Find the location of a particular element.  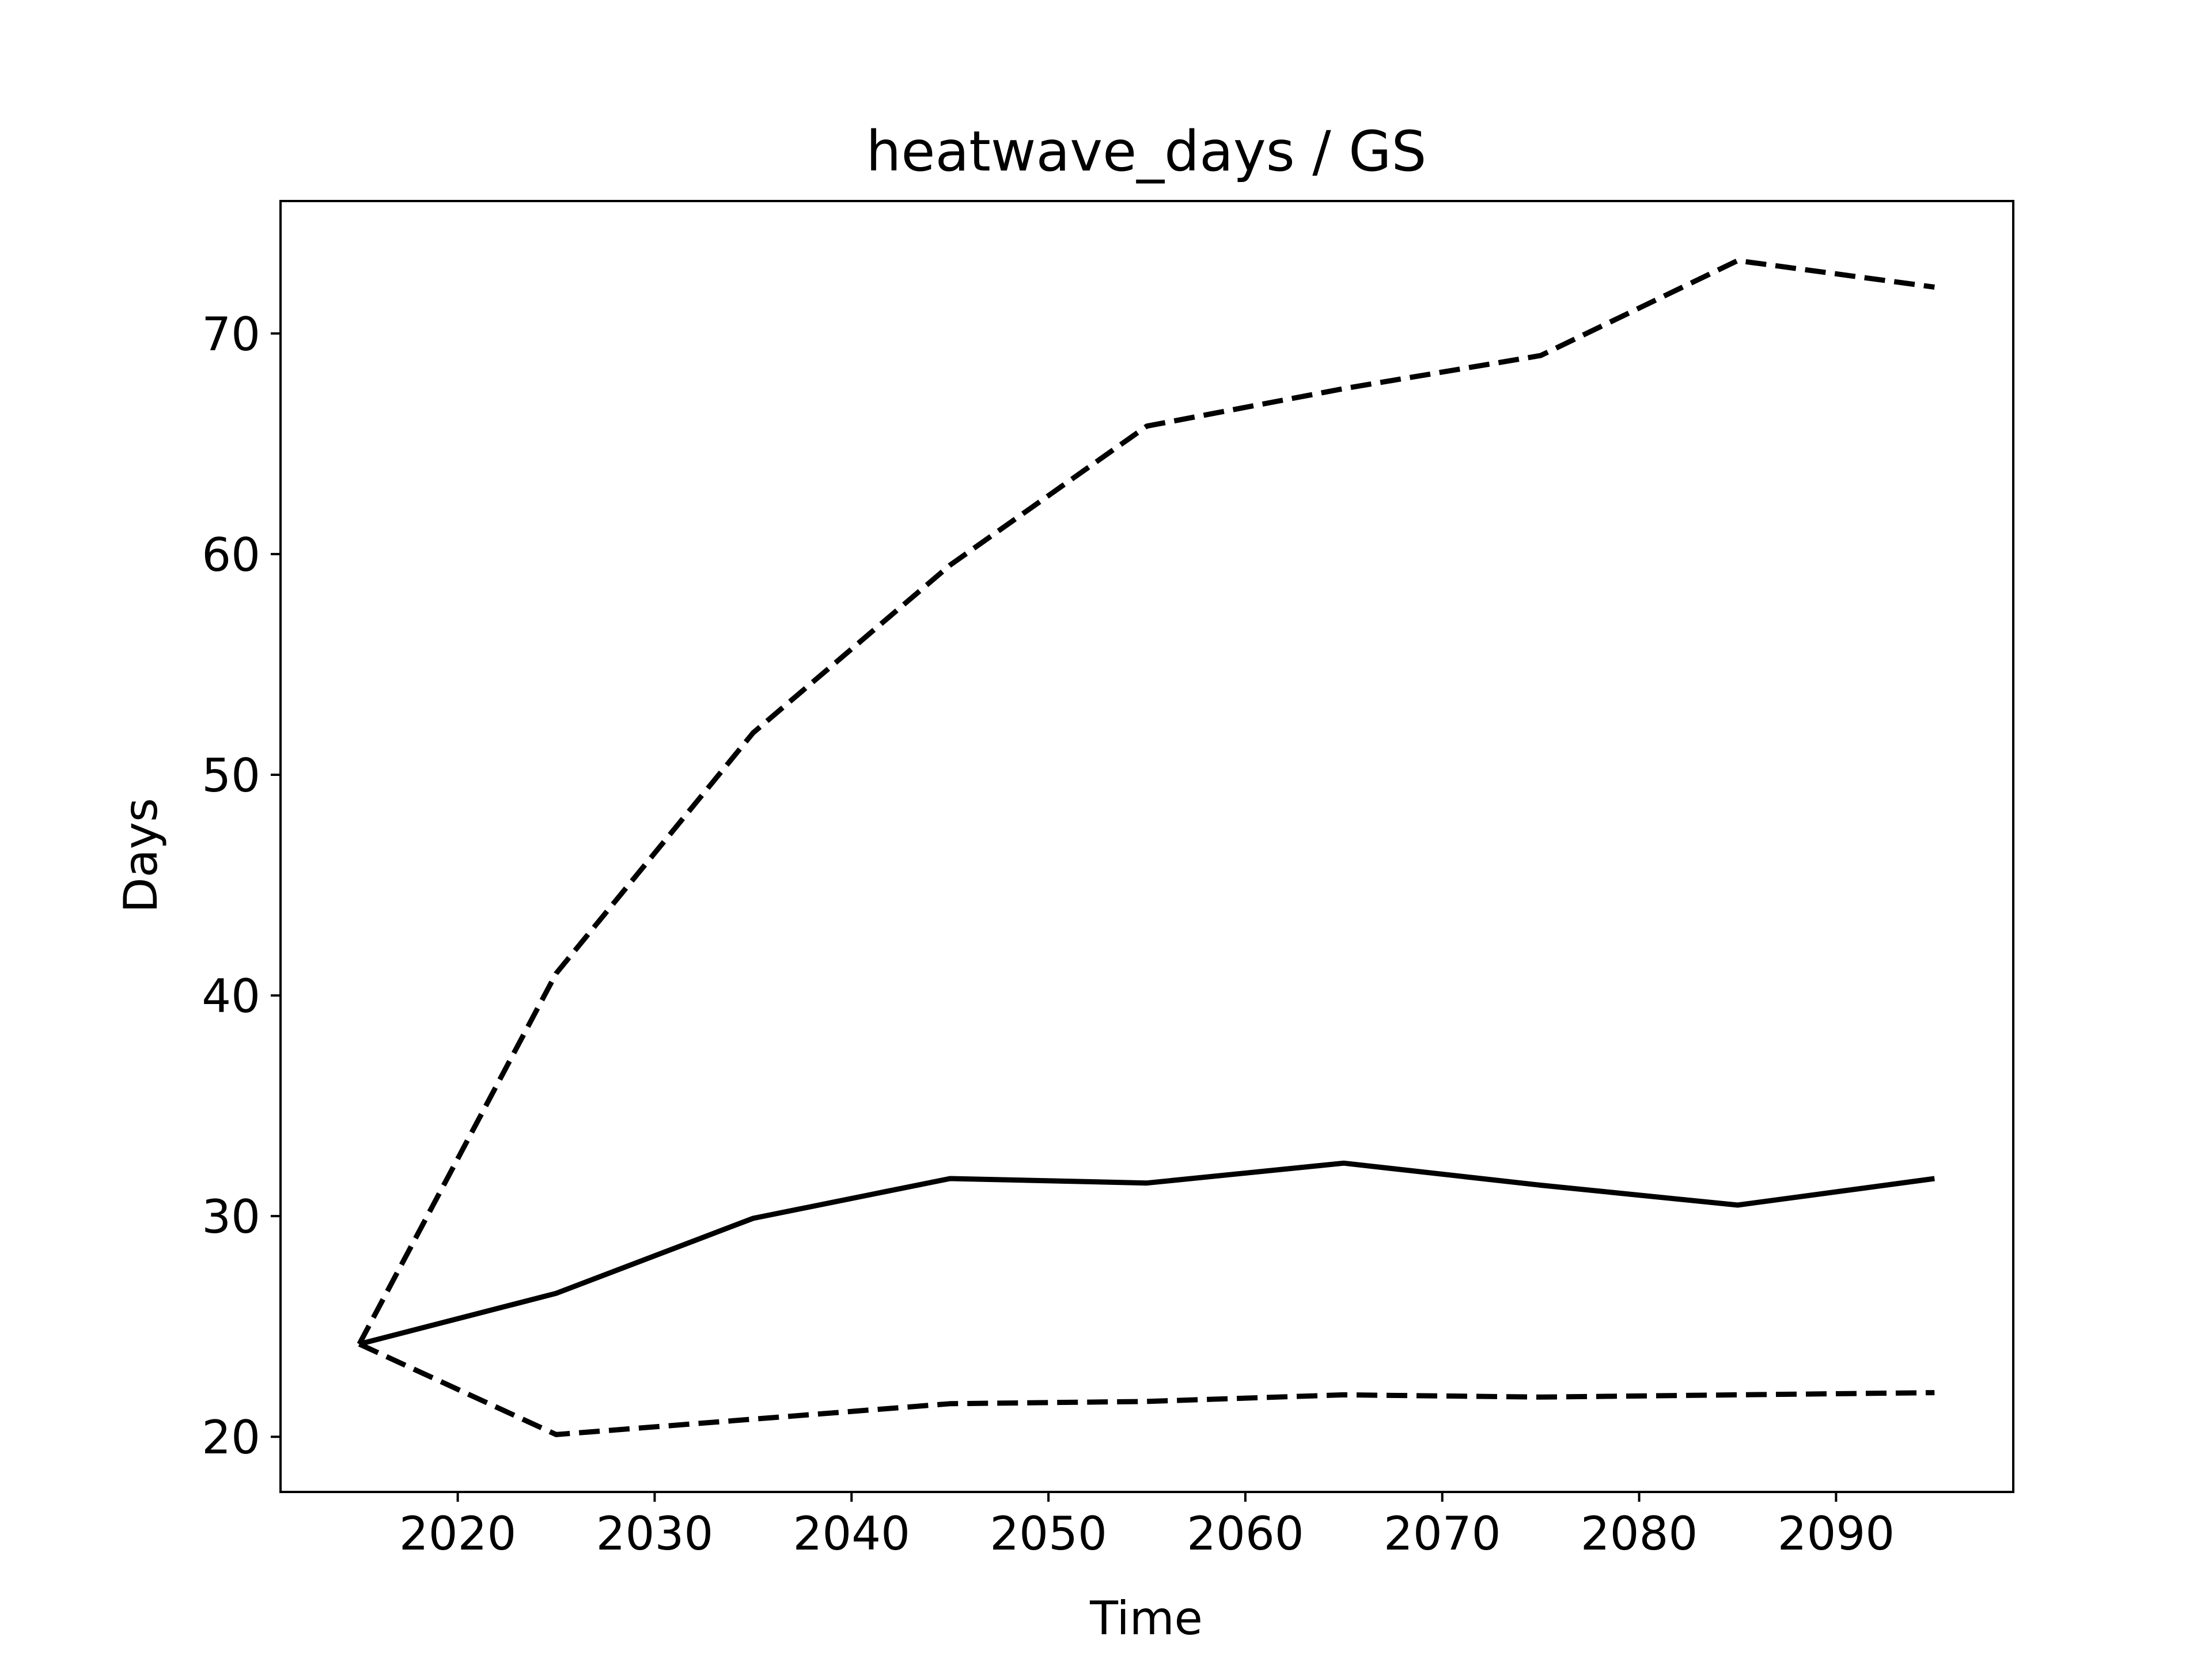

y-tick-label-40: 40 is located at coordinates (231, 996).